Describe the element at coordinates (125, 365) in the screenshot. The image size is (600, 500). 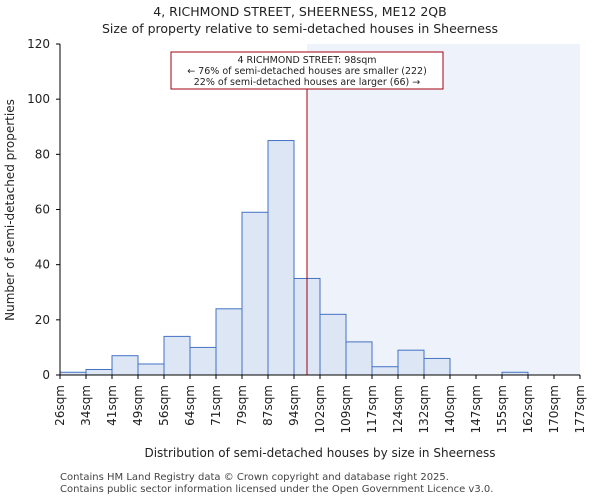
I see `bar-41sqm` at that location.